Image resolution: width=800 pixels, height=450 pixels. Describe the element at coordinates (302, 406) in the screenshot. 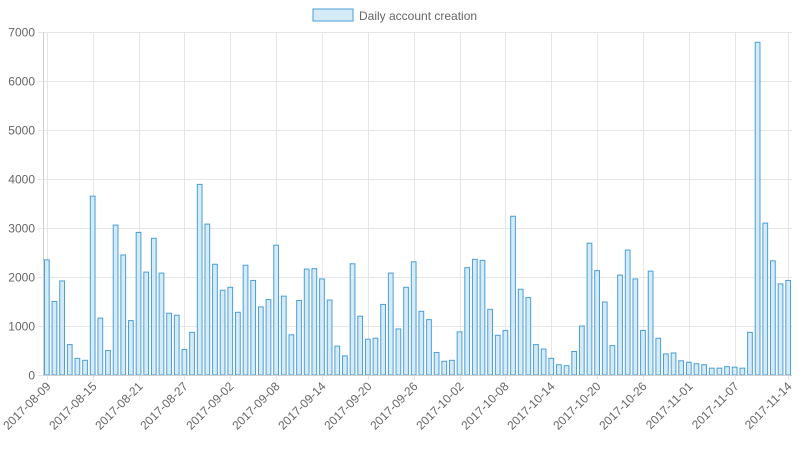

I see `x-tick-label: 2017-09-14` at that location.